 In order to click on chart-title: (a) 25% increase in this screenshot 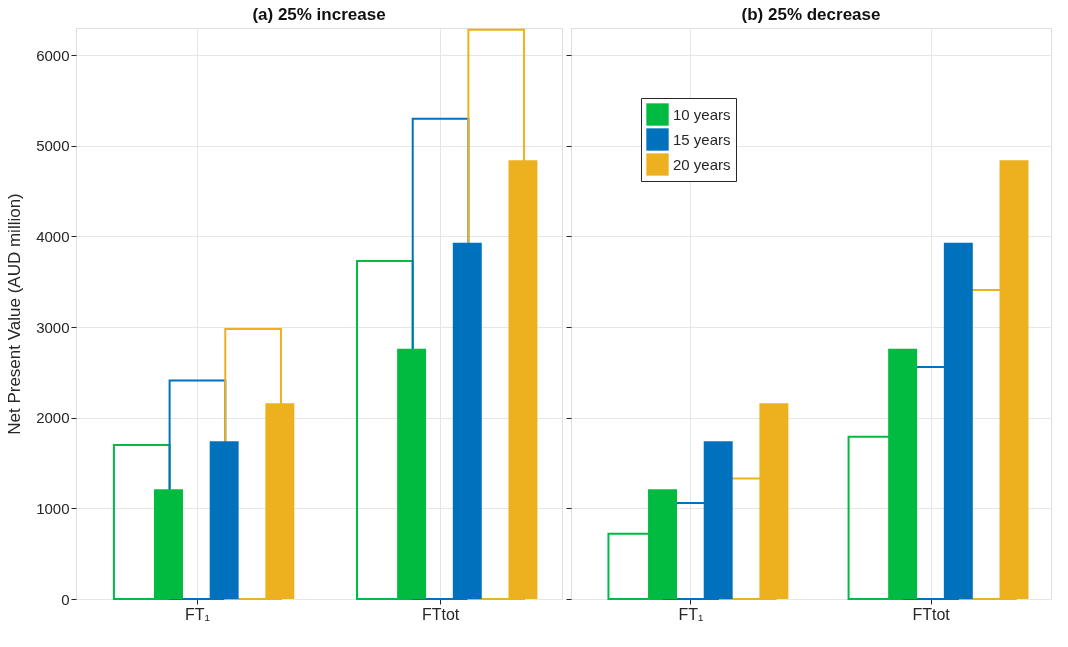, I will do `click(319, 14)`.